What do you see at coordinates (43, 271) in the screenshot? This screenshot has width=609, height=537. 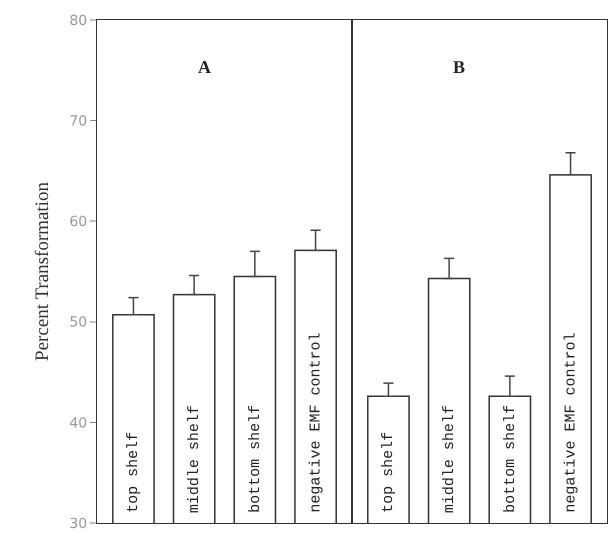 I see `y-axis-title: Percent Transformation` at bounding box center [43, 271].